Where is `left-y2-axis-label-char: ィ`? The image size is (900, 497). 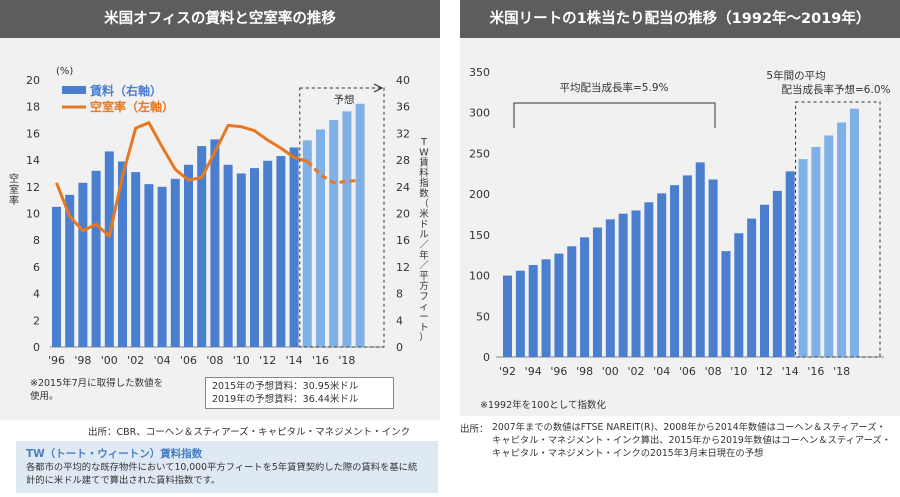 left-y2-axis-label-char: ィ is located at coordinates (424, 307).